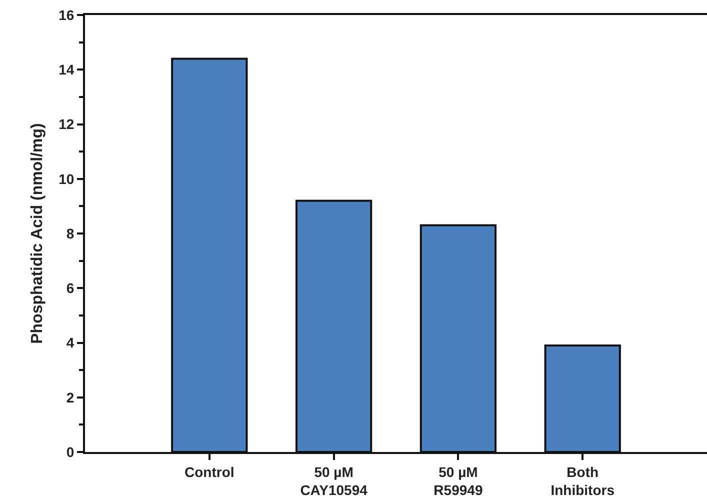 The height and width of the screenshot is (501, 707). I want to click on y-tick-label: 8, so click(70, 233).